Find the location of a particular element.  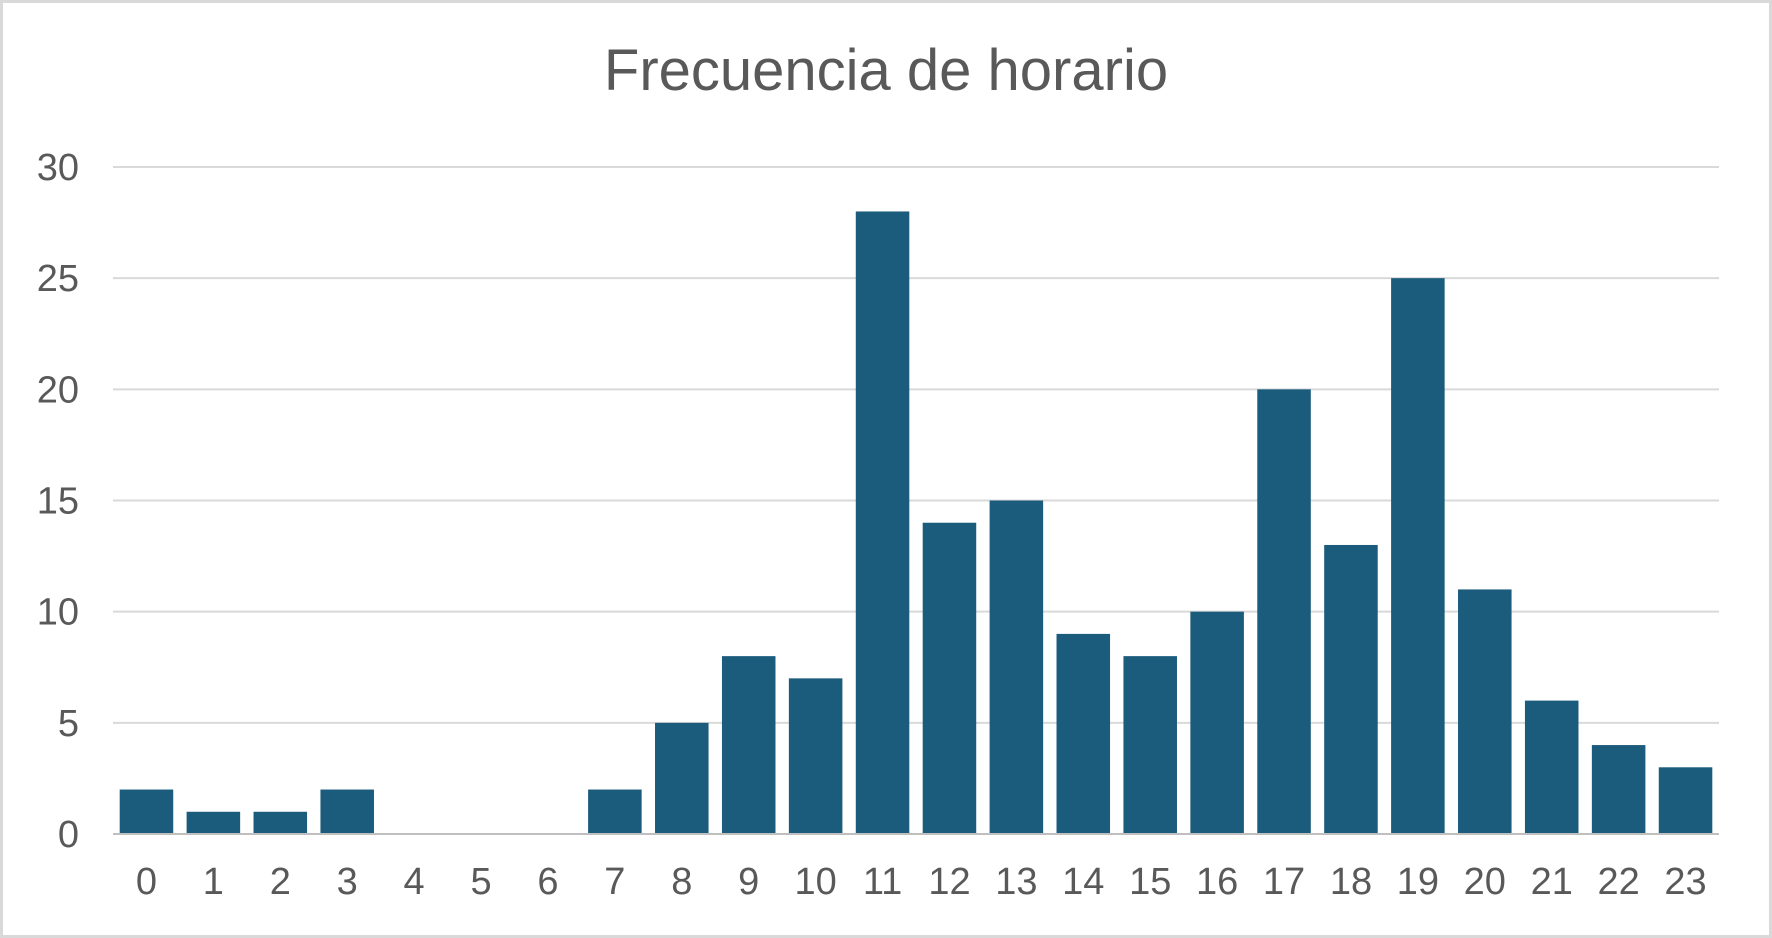

x-tick-label-17: 17 is located at coordinates (1284, 882).